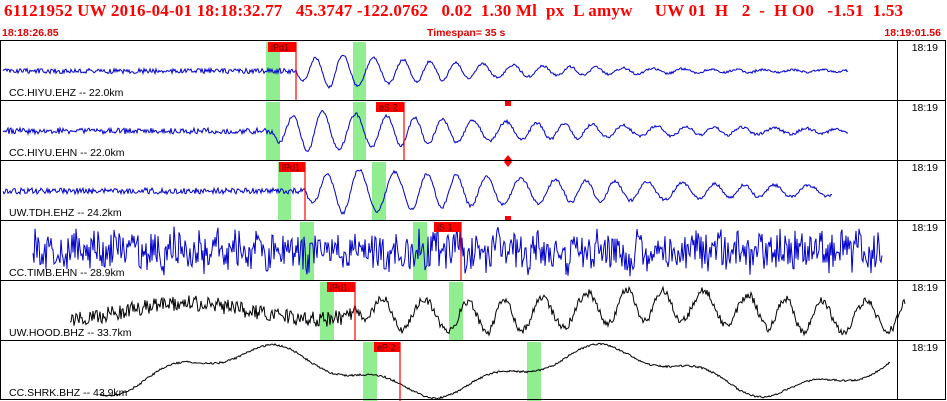  What do you see at coordinates (466, 33) in the screenshot?
I see `timespan-label: Timespan= 35 s` at bounding box center [466, 33].